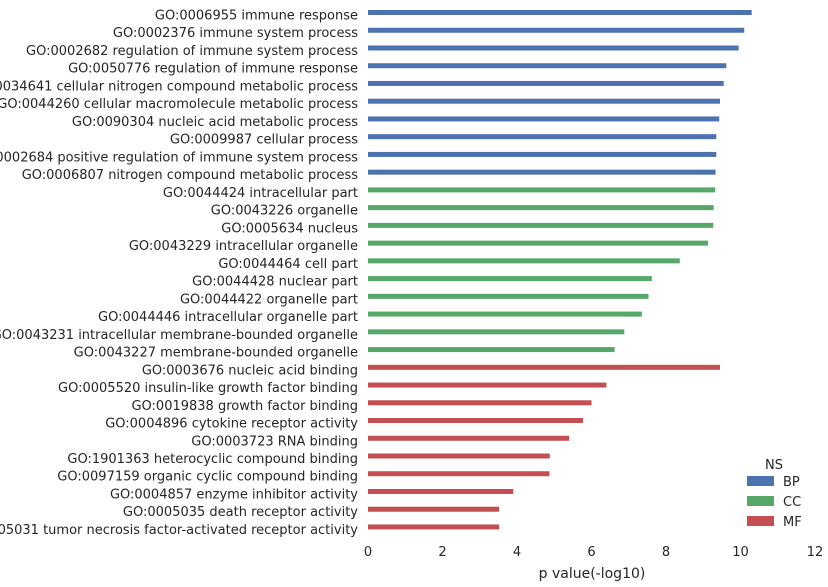  I want to click on category-label: GO:0043229 intracellular organelle, so click(243, 246).